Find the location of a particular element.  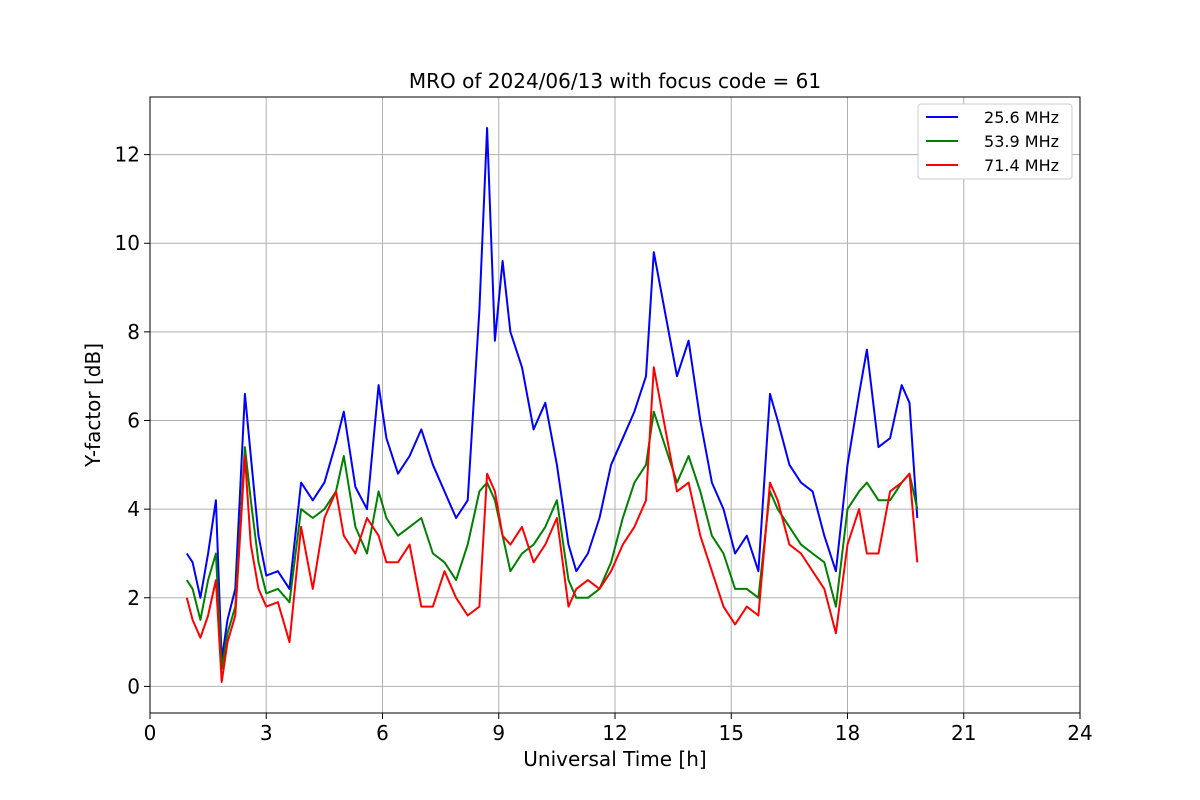

x-tick-label: 6 is located at coordinates (382, 733).